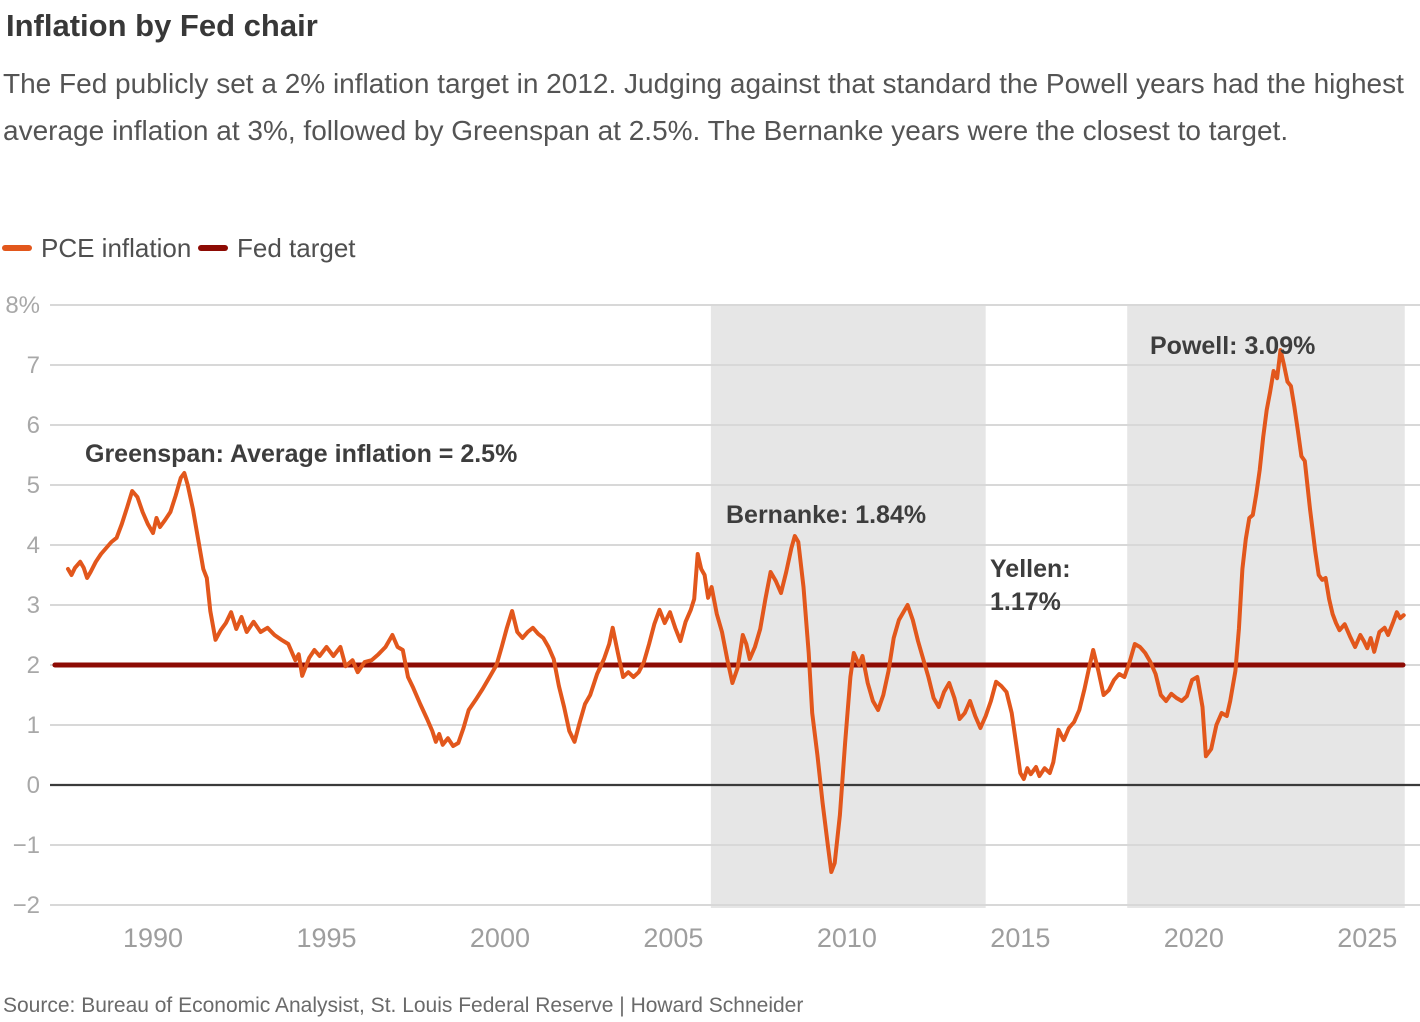 The width and height of the screenshot is (1420, 1022). Describe the element at coordinates (33, 605) in the screenshot. I see `y-axis-tick-3: 3` at that location.